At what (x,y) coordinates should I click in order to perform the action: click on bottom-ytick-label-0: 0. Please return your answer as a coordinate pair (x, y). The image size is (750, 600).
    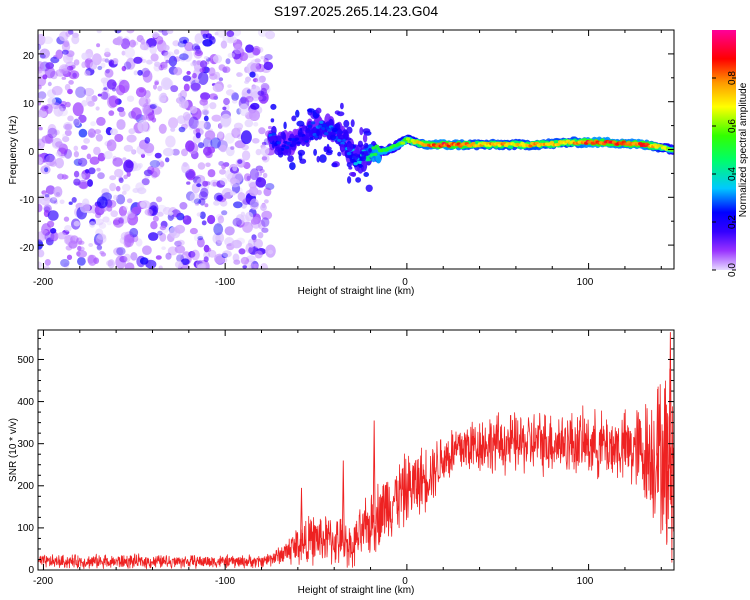
    Looking at the image, I should click on (31, 570).